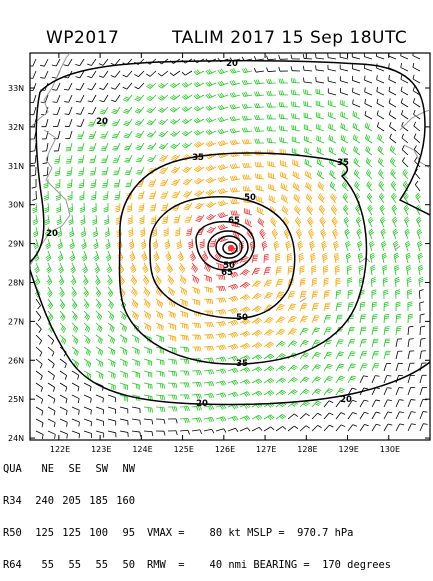  What do you see at coordinates (67, 469) in the screenshot?
I see `col-header: SE` at bounding box center [67, 469].